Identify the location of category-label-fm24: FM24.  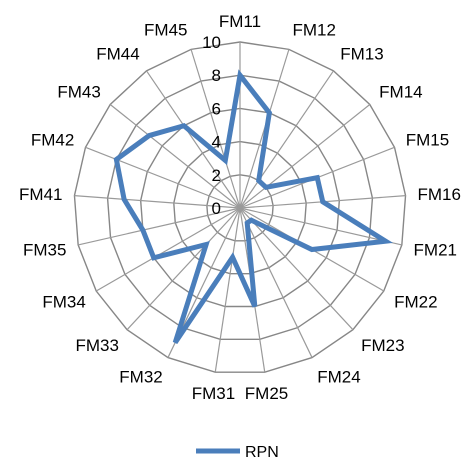
(338, 376).